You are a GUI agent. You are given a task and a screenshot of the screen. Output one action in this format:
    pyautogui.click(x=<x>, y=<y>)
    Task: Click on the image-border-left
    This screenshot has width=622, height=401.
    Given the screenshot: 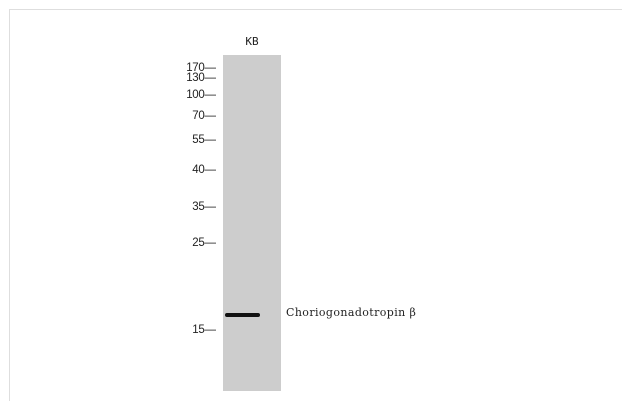 What is the action you would take?
    pyautogui.click(x=9, y=205)
    